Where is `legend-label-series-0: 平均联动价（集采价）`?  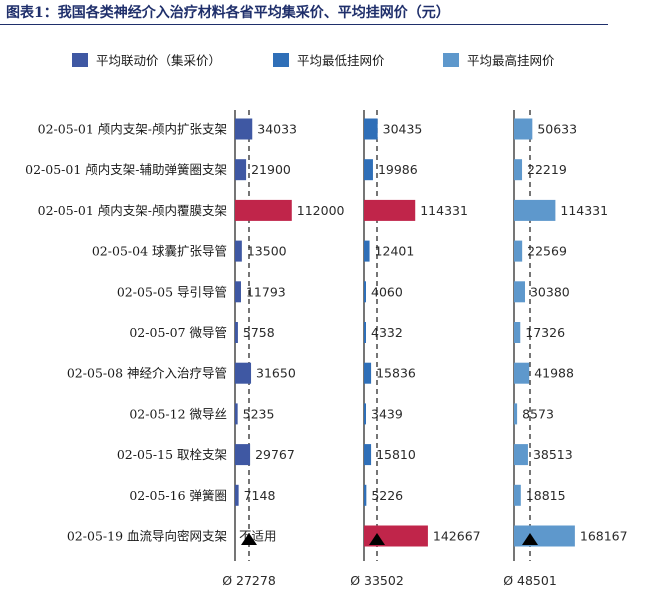
legend-label-series-0: 平均联动价（集采价） is located at coordinates (159, 60).